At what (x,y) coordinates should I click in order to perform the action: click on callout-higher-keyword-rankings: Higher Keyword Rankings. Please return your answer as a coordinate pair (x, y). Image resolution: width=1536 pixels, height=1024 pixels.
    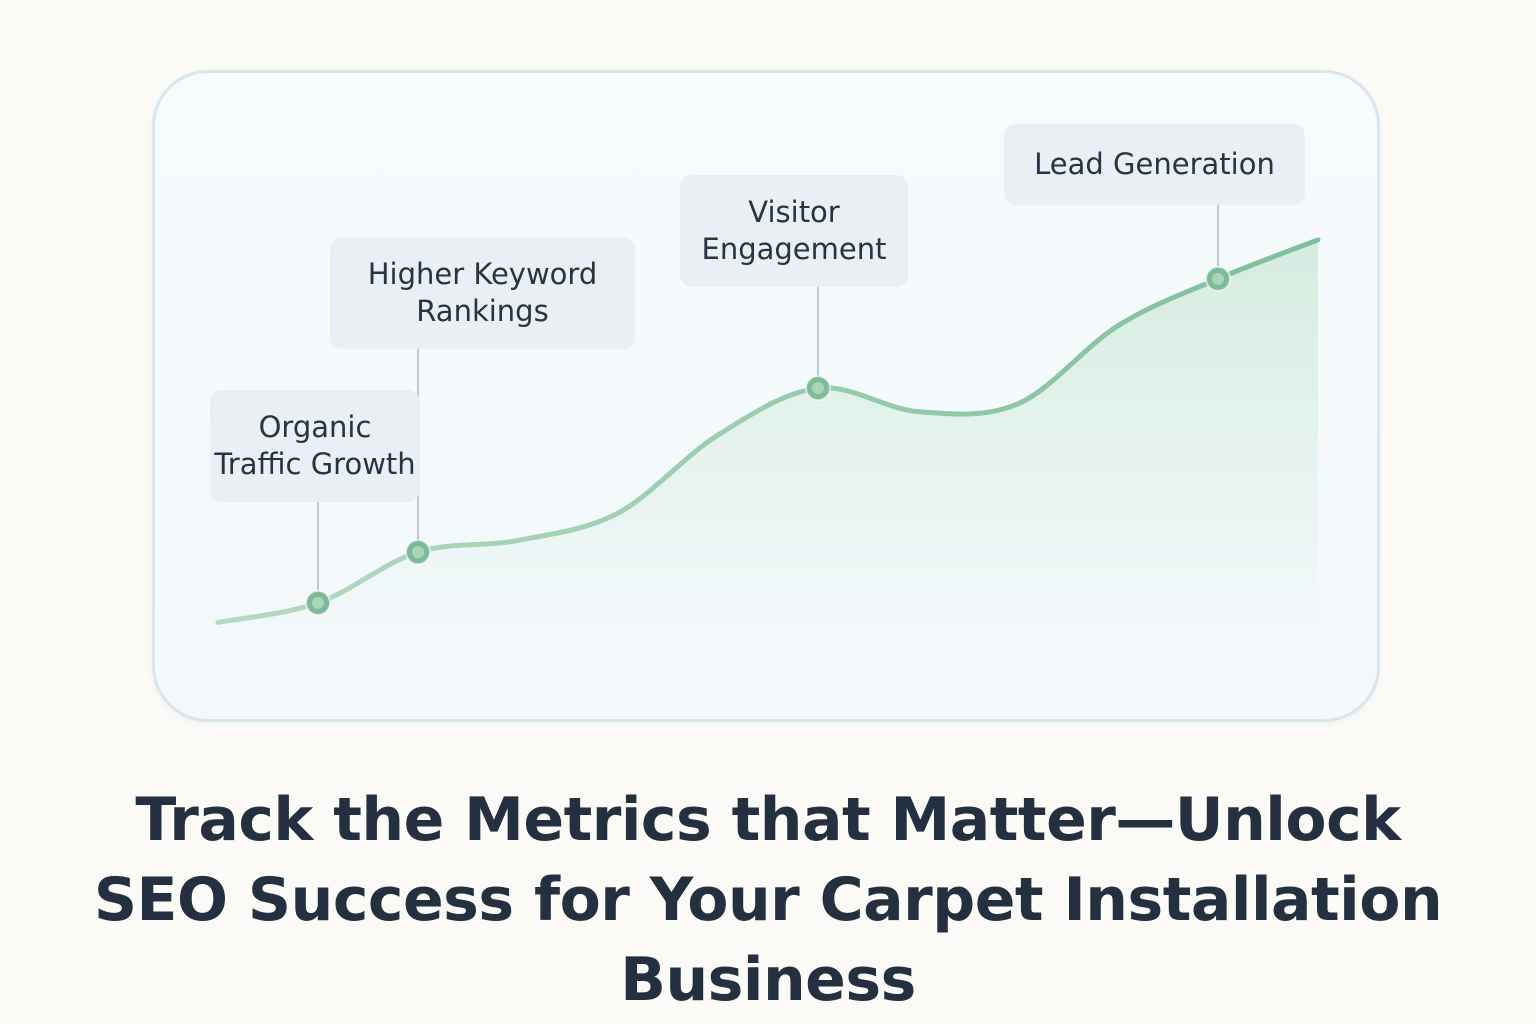
    Looking at the image, I should click on (482, 293).